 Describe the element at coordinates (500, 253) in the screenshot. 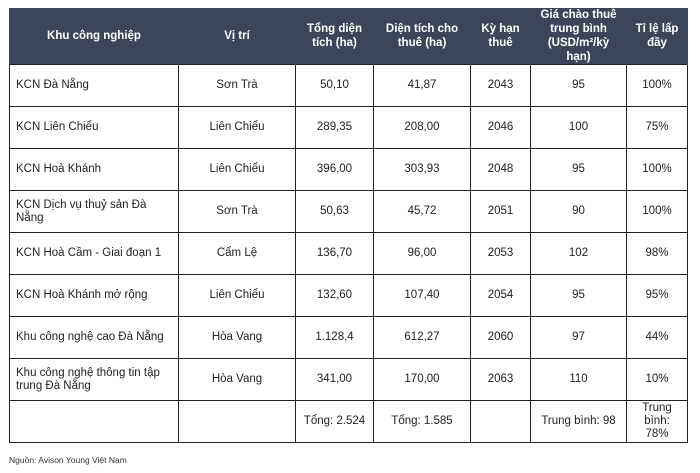

I see `cell-lease-term: 2053` at that location.